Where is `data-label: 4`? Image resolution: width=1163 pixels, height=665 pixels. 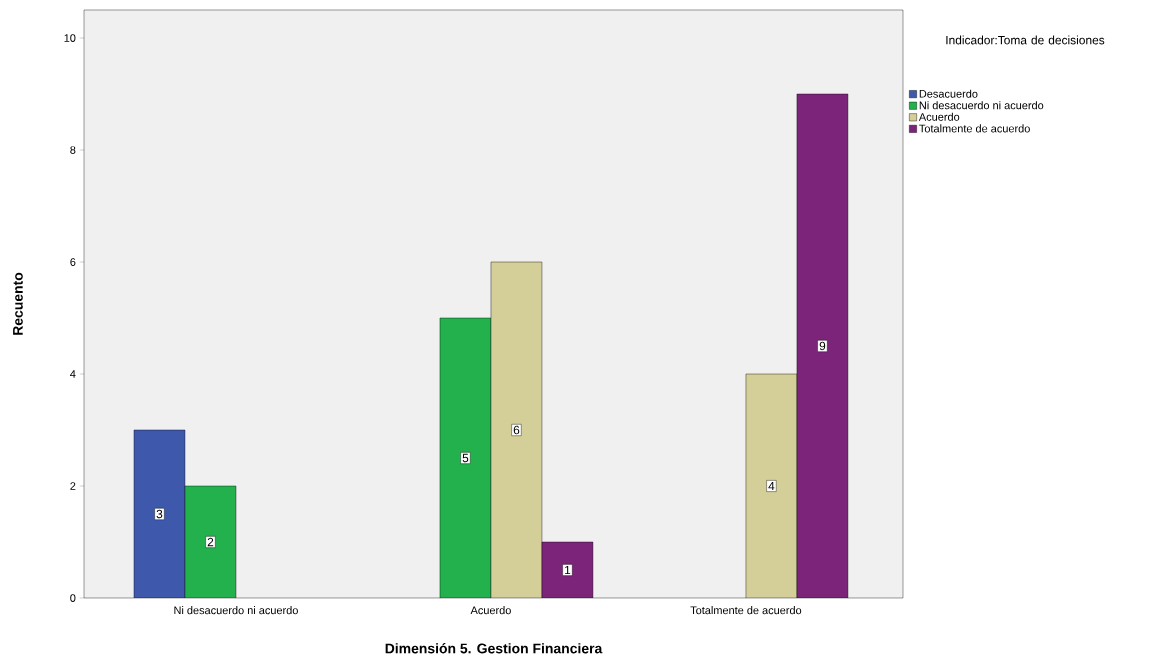 data-label: 4 is located at coordinates (771, 486).